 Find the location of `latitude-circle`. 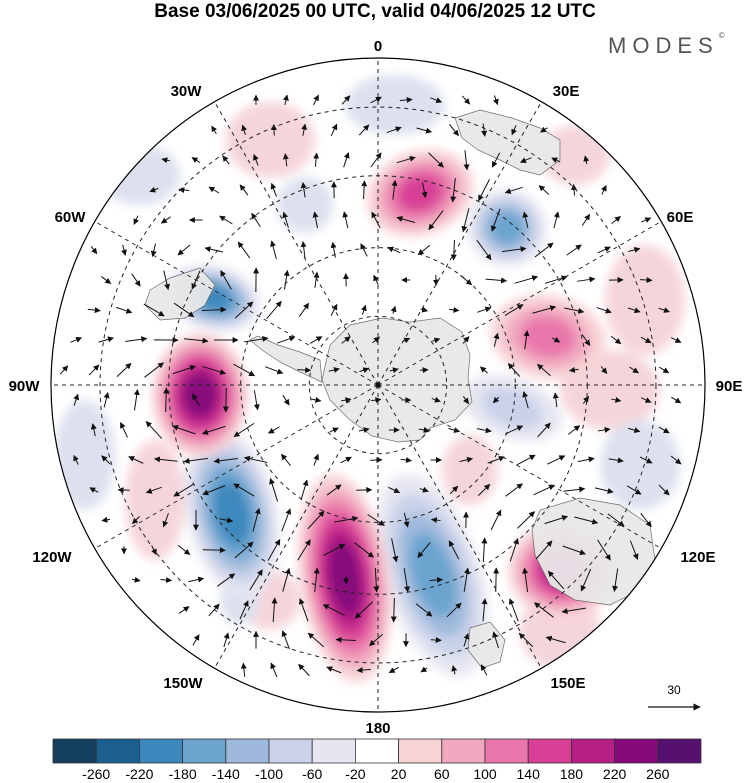

latitude-circle is located at coordinates (378, 385).